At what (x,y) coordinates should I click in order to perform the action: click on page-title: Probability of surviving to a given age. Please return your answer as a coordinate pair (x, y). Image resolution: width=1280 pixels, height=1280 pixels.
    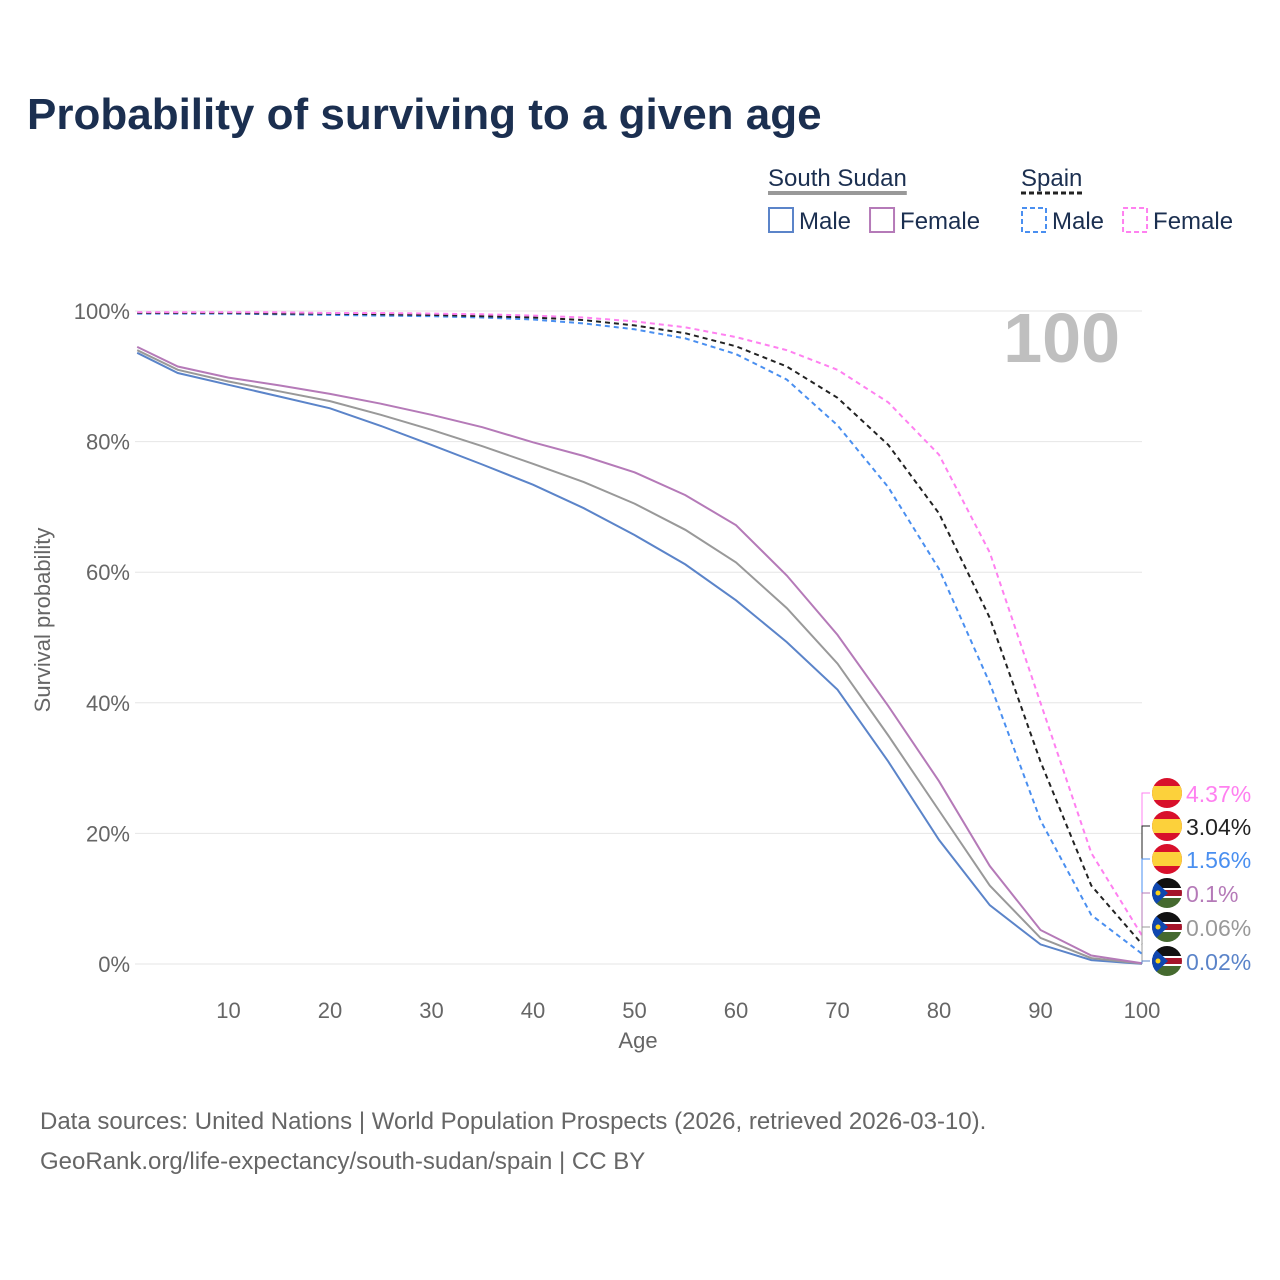
    Looking at the image, I should click on (424, 114).